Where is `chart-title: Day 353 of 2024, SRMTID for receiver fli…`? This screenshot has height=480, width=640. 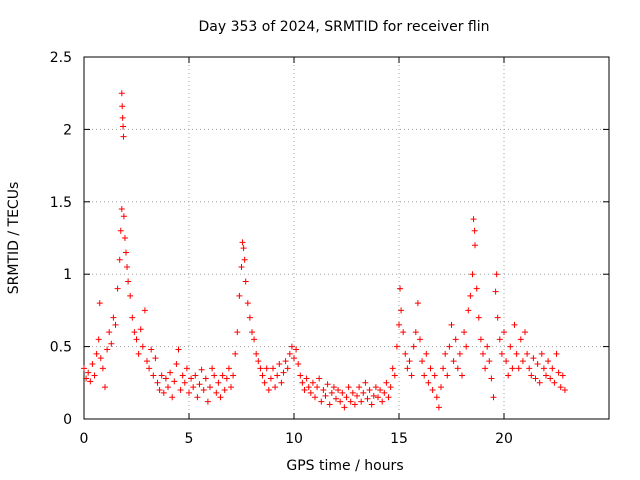 chart-title: Day 353 of 2024, SRMTID for receiver fli… is located at coordinates (344, 27).